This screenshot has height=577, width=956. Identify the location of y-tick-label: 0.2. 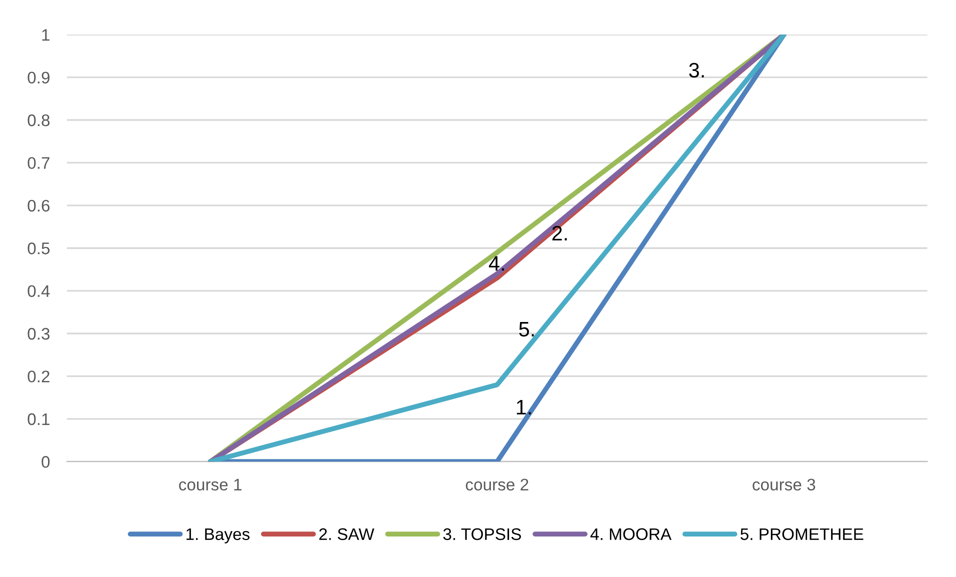
(39, 376).